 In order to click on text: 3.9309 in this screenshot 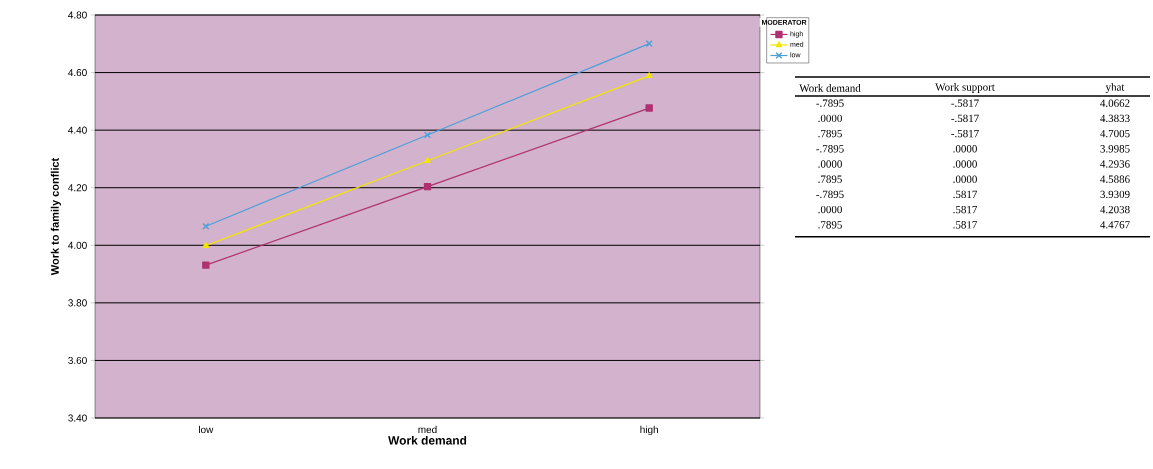, I will do `click(1115, 194)`.